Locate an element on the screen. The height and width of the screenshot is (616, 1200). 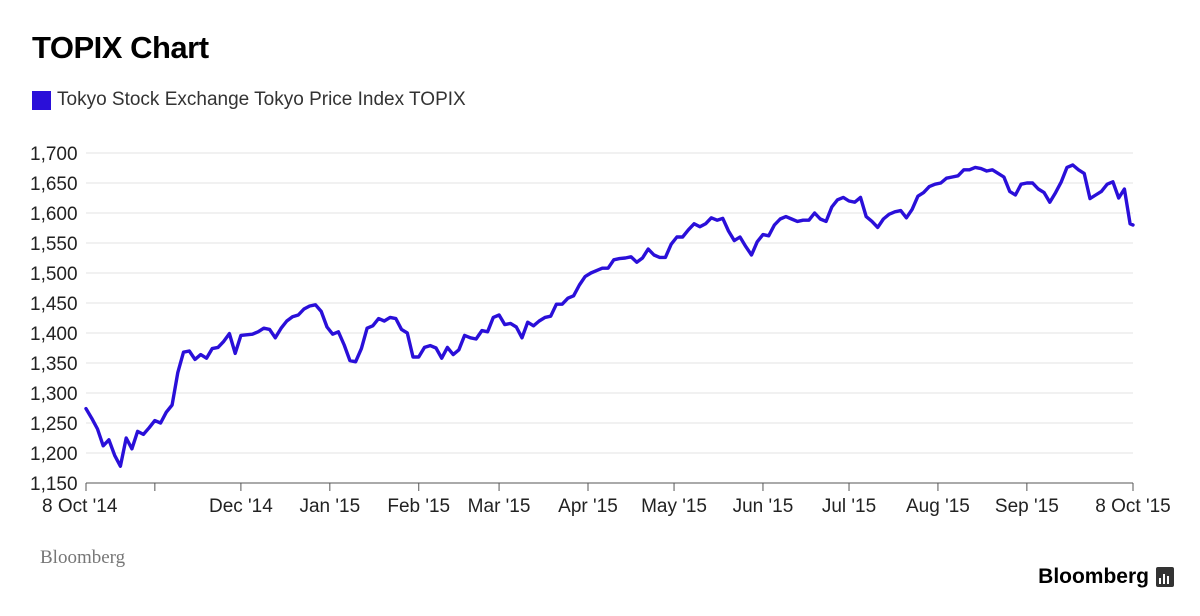
chart-title: TOPIX Chart is located at coordinates (120, 47).